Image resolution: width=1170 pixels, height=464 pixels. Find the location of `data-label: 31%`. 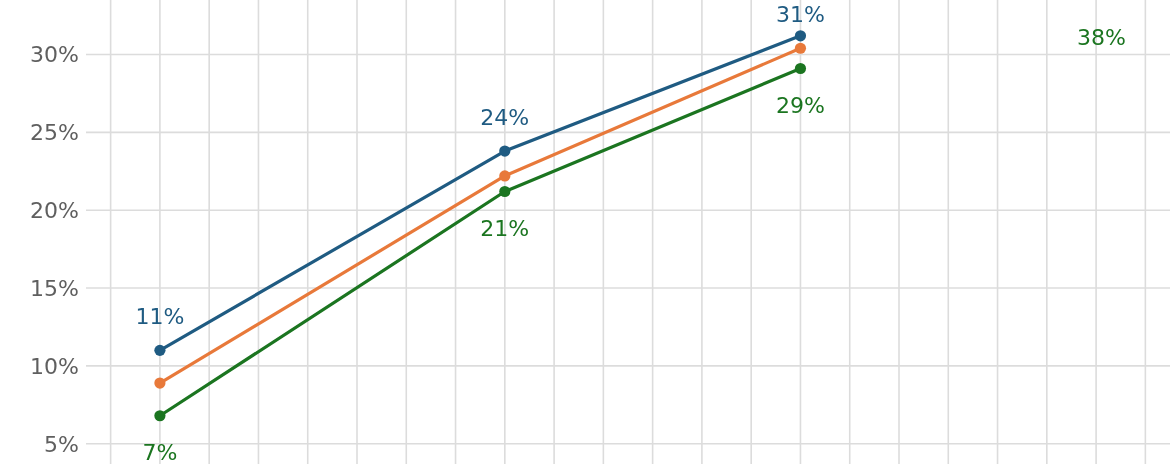

data-label: 31% is located at coordinates (800, 14).